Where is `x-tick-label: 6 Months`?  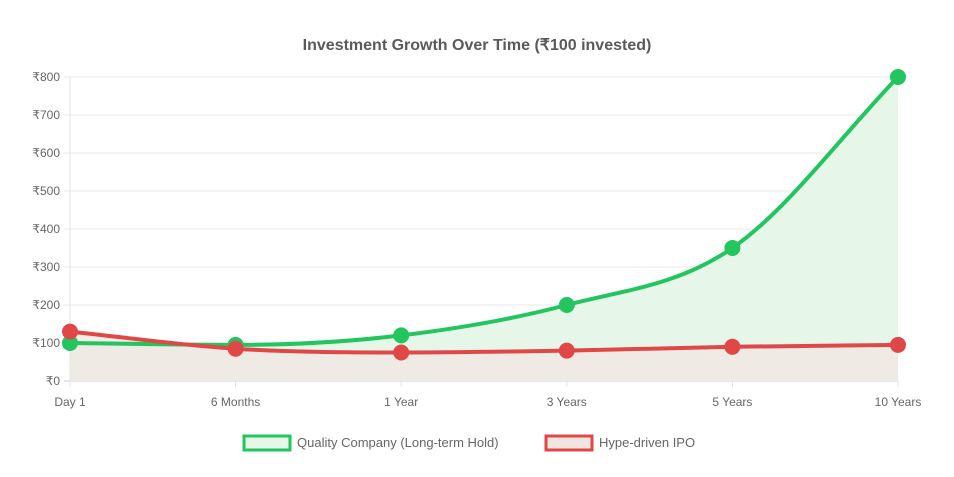
x-tick-label: 6 Months is located at coordinates (235, 402).